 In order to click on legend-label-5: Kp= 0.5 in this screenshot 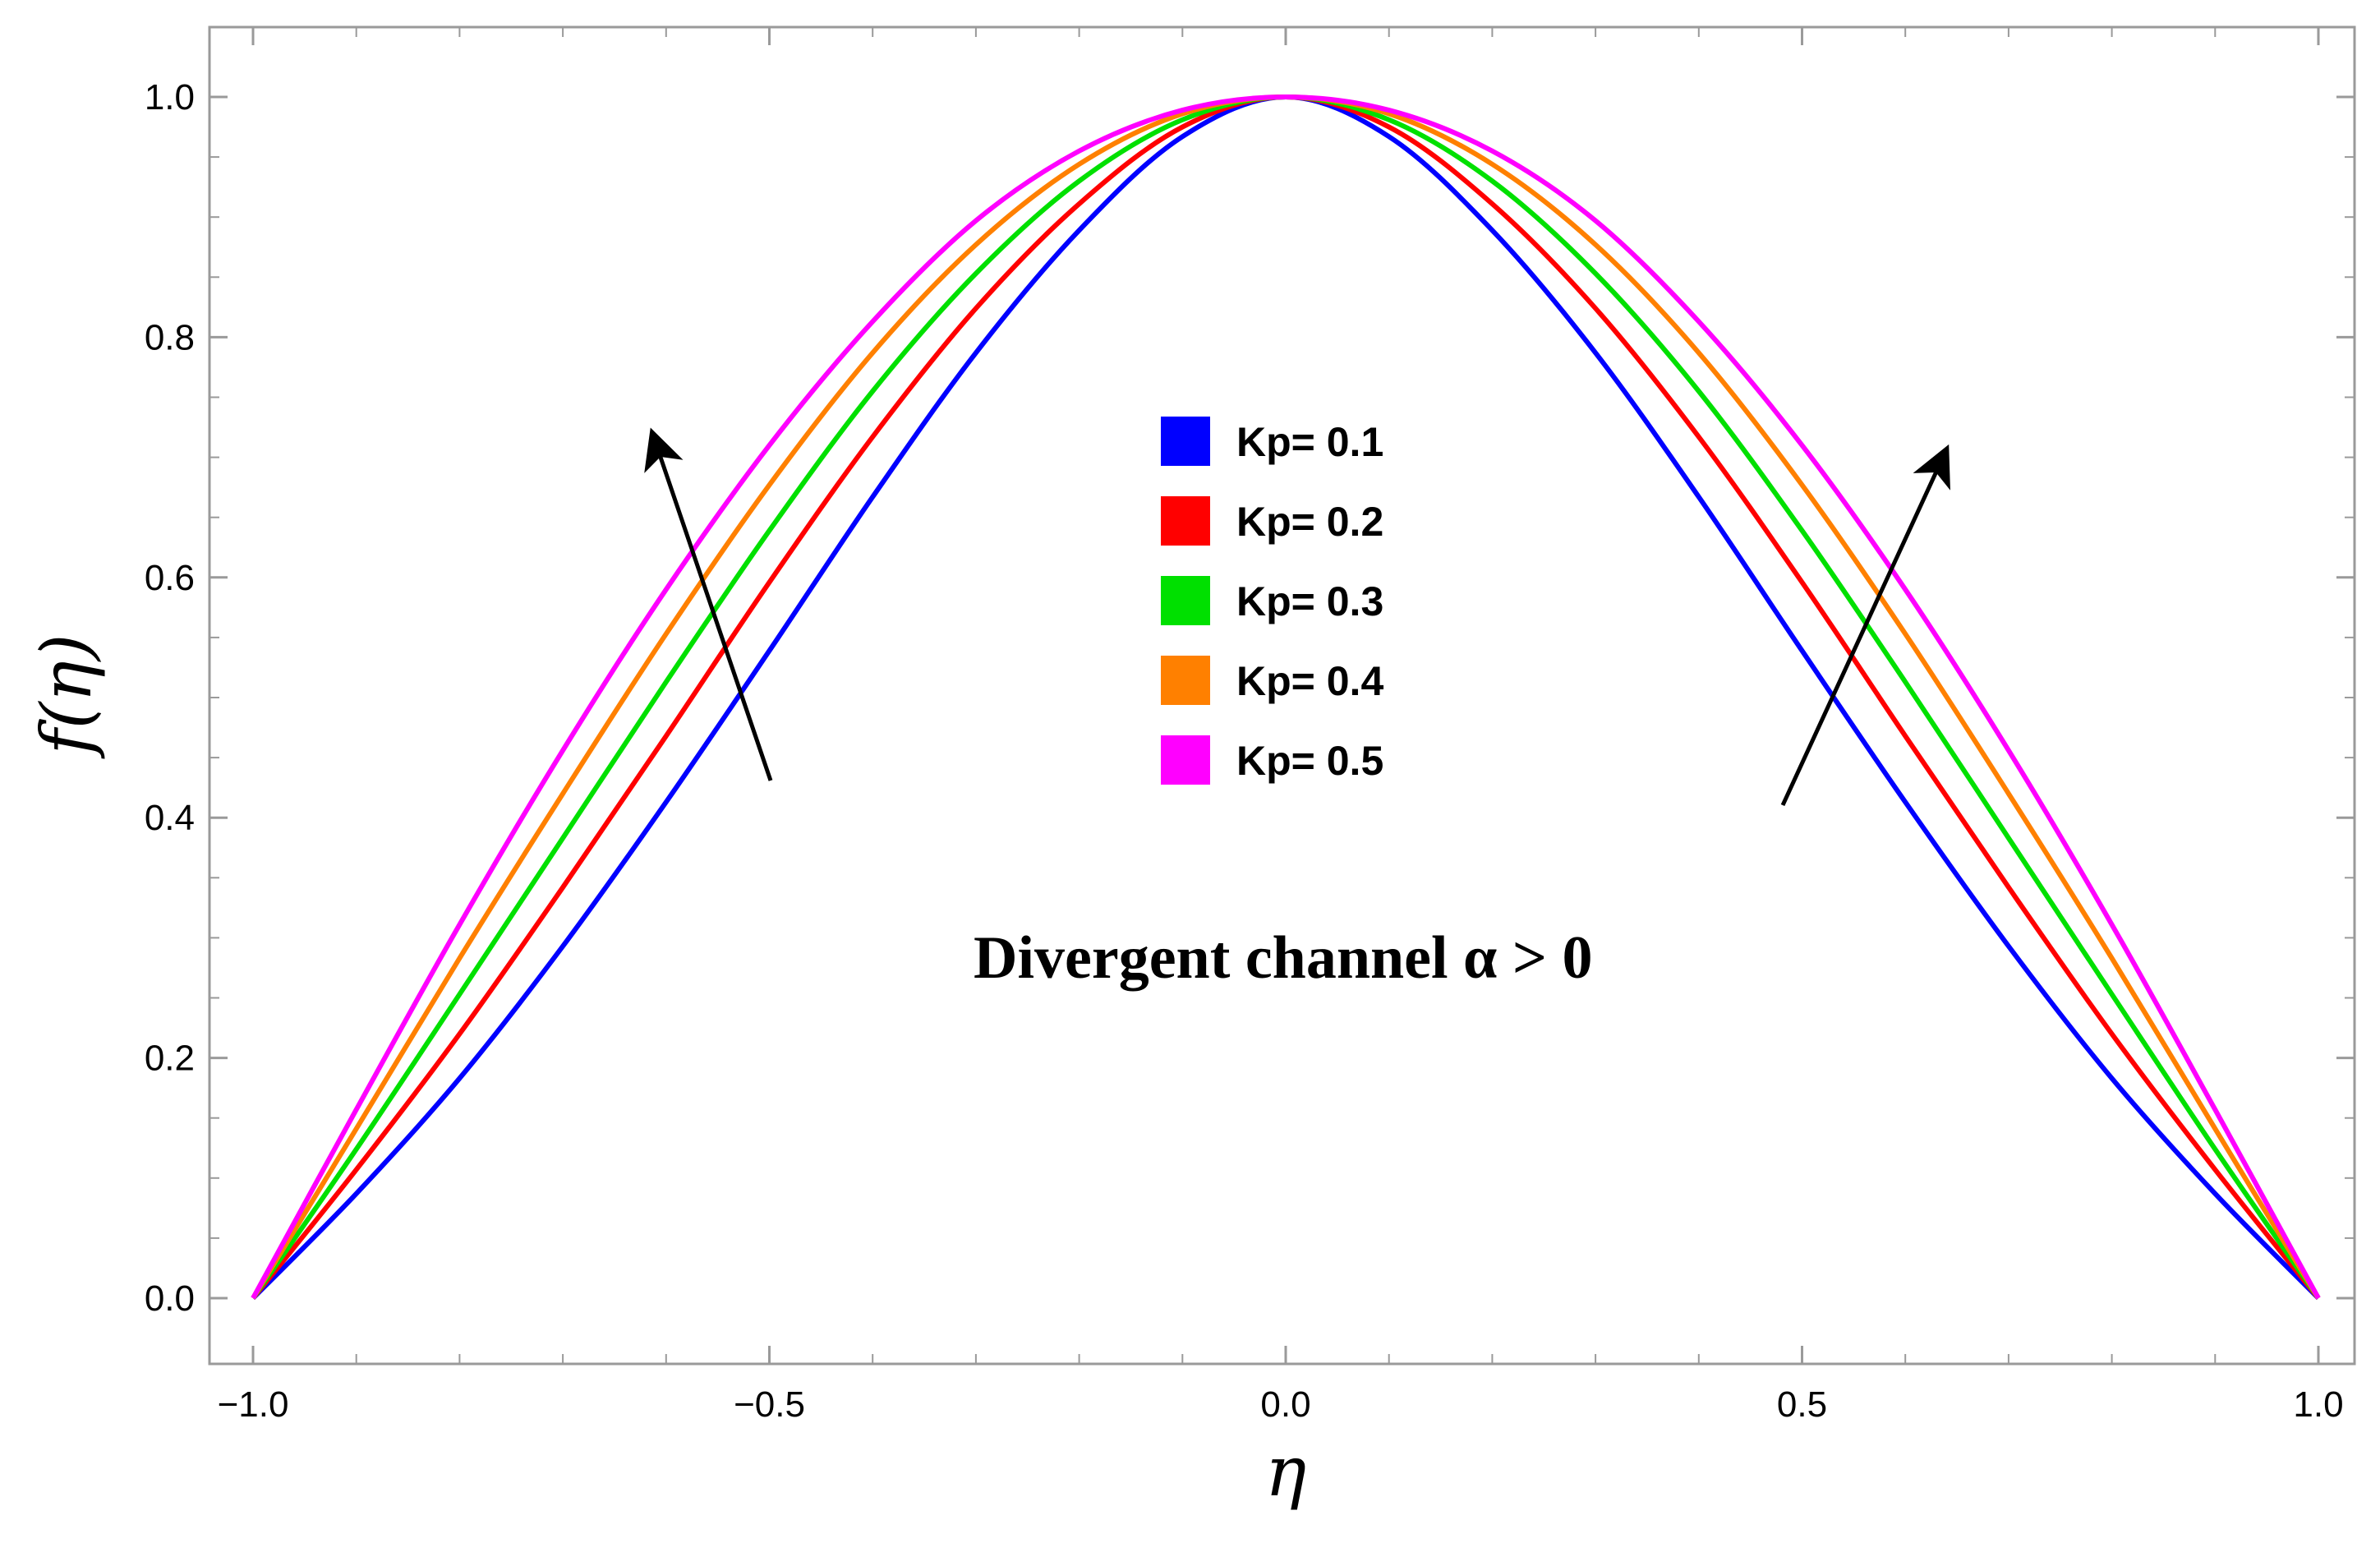, I will do `click(1309, 761)`.